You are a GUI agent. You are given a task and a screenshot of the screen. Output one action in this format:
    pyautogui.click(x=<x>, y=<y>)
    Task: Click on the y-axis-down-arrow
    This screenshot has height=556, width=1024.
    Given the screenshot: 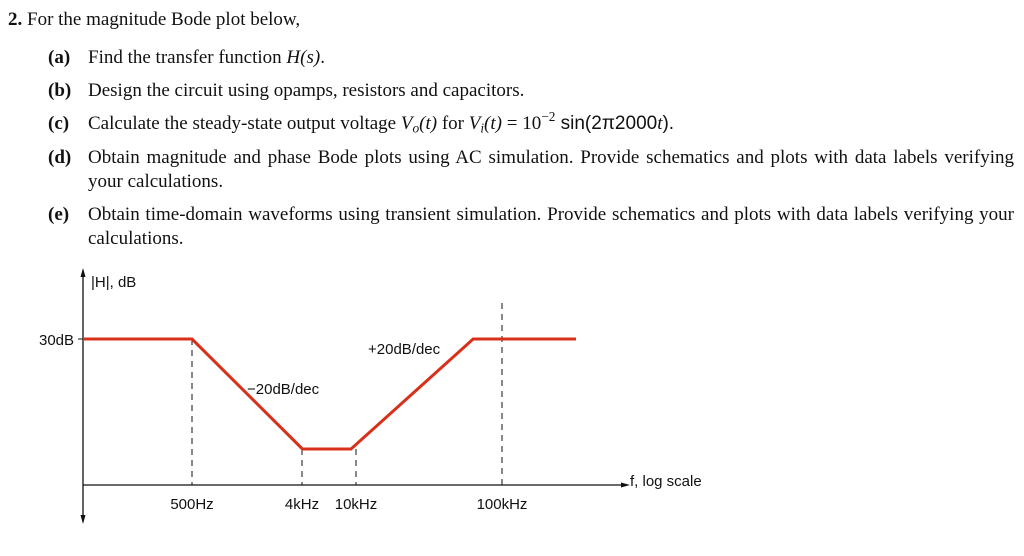 What is the action you would take?
    pyautogui.click(x=83, y=519)
    